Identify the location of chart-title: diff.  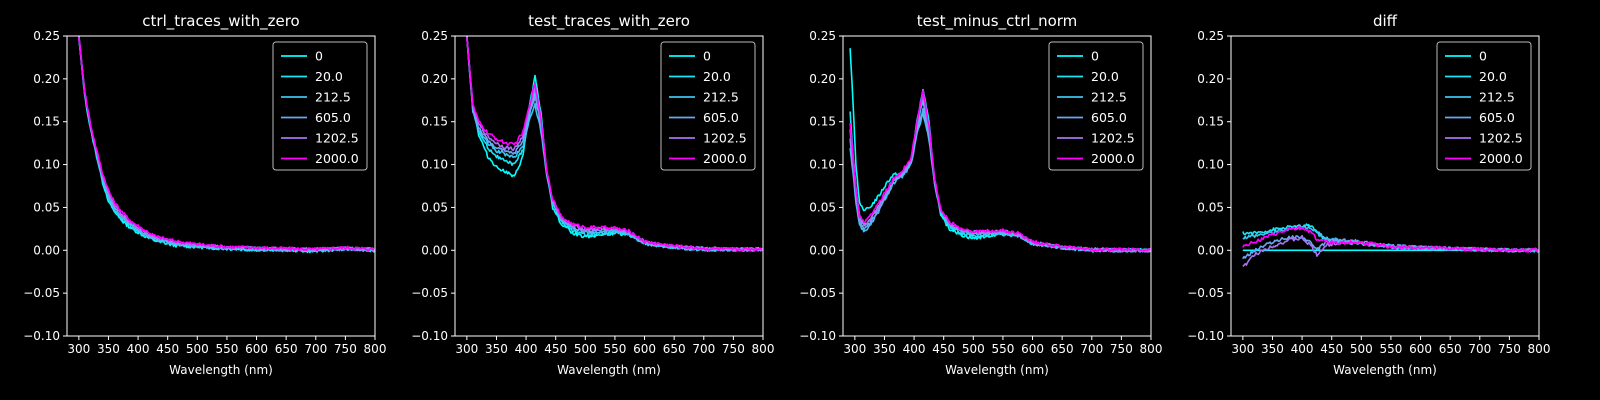
(1385, 21).